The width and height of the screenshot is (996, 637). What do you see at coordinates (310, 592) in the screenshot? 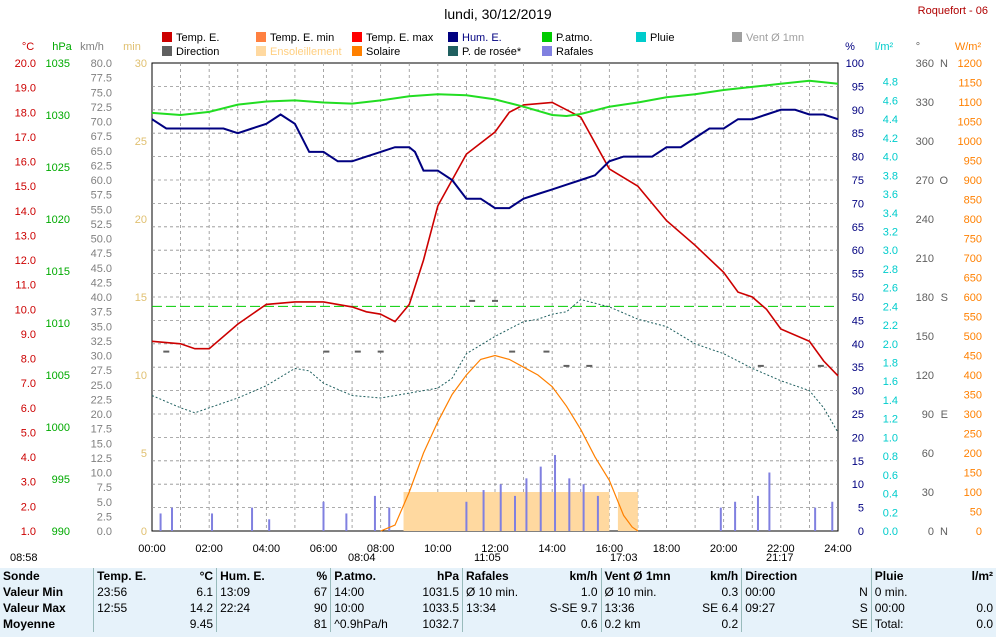
I see `summary-cell: 67` at bounding box center [310, 592].